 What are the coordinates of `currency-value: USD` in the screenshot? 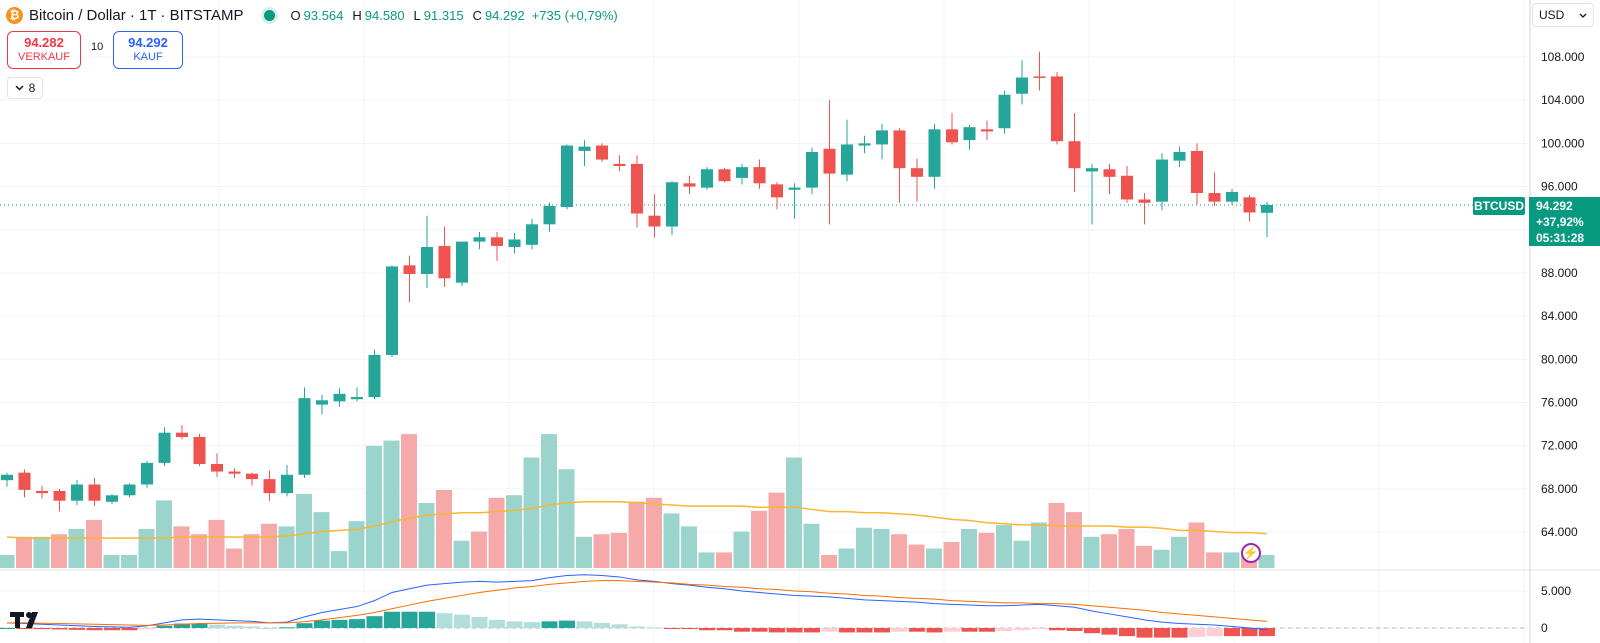 It's located at (1552, 15).